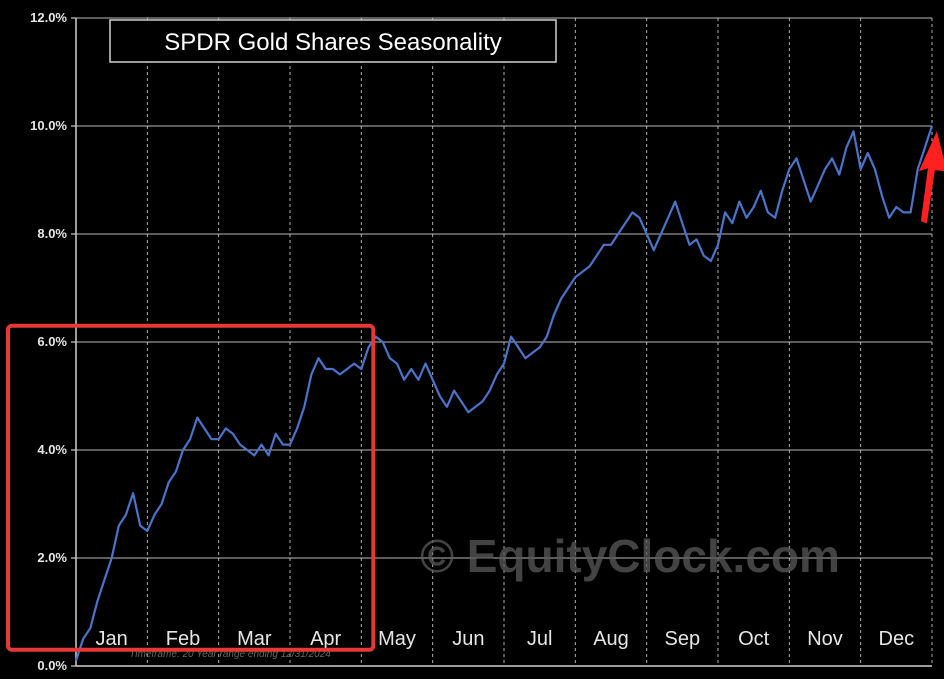  Describe the element at coordinates (505, 639) in the screenshot. I see `x-axis-months: Jan Feb Mar Apr May Jun Jul Aug Sep Oct Nov Dec` at that location.